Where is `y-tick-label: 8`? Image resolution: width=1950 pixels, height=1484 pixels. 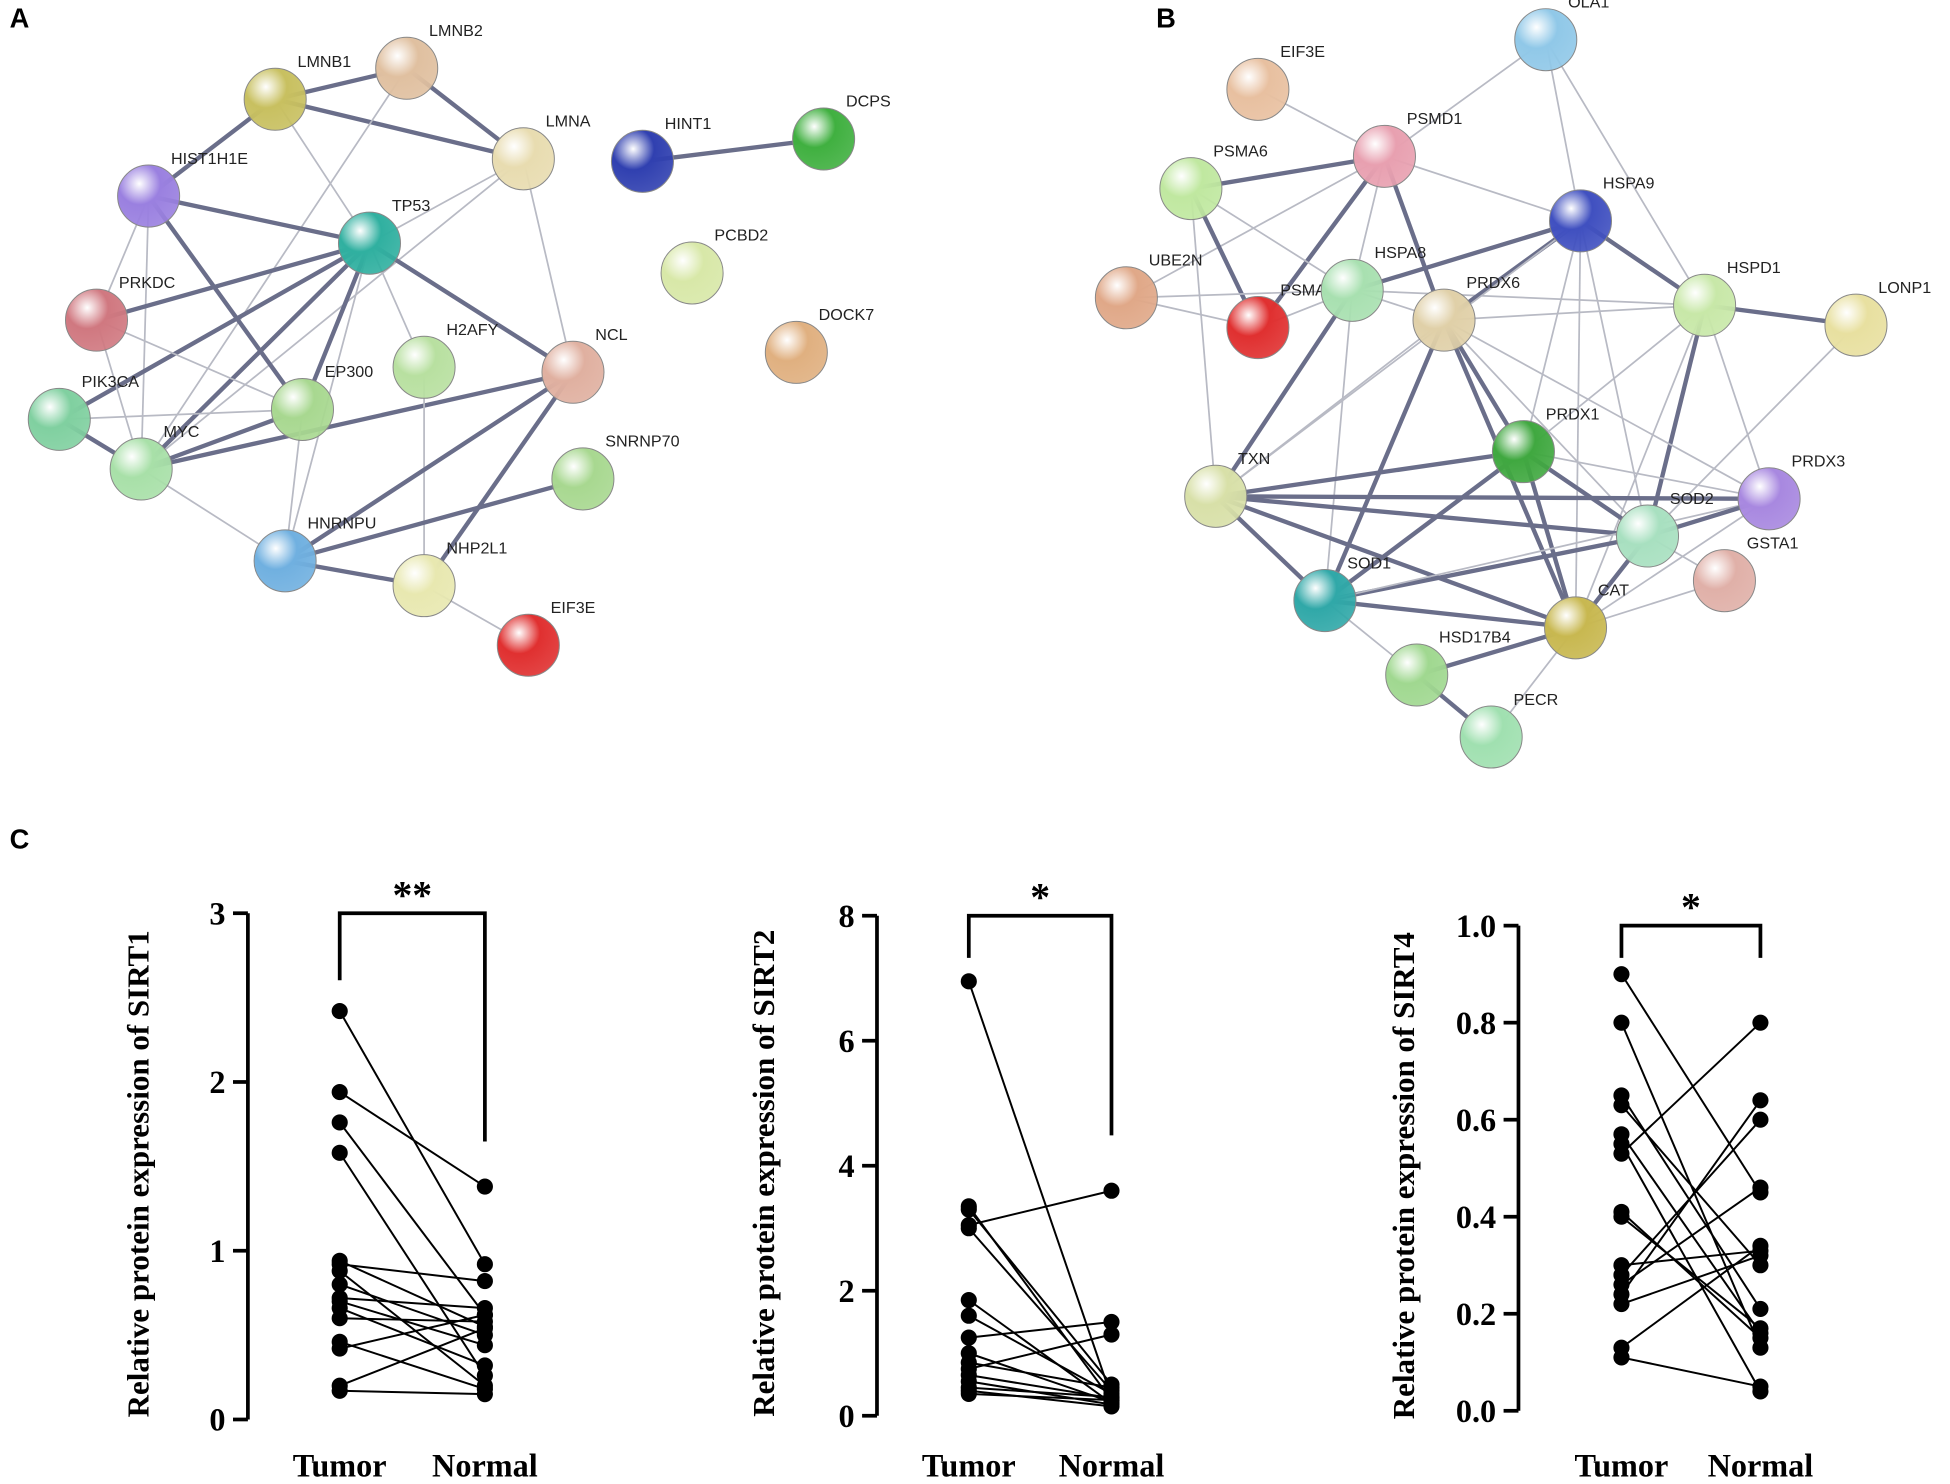 y-tick-label: 8 is located at coordinates (847, 916).